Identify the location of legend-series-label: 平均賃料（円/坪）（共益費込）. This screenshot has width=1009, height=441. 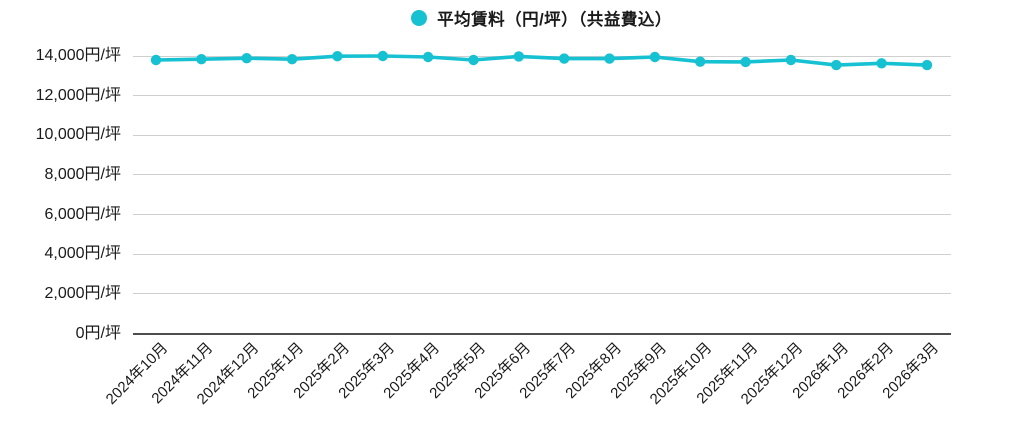
(554, 20).